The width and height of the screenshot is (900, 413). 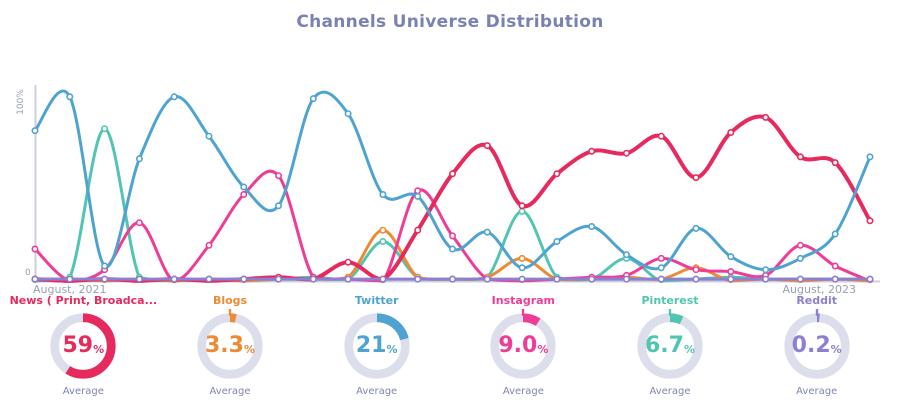 I want to click on average-value: 21 %, so click(x=377, y=346).